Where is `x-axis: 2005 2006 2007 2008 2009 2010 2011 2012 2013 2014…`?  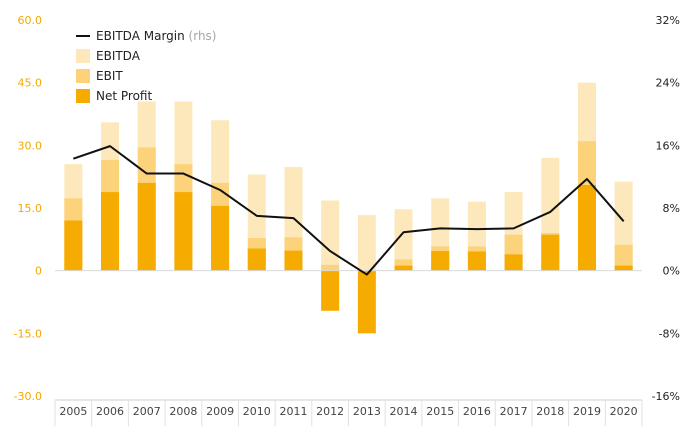
x-axis: 2005 2006 2007 2008 2009 2010 2011 2012 2013 2014… is located at coordinates (348, 412).